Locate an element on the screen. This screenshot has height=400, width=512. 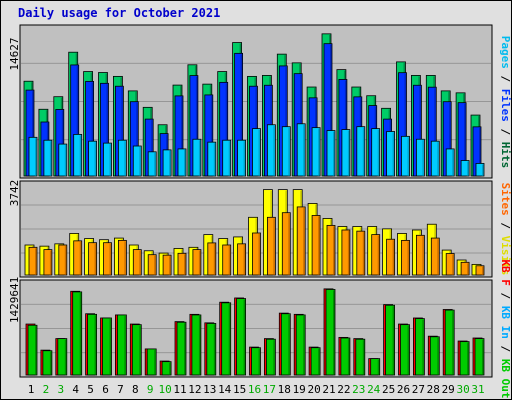
pages-bar-10-face is located at coordinates (167, 163).